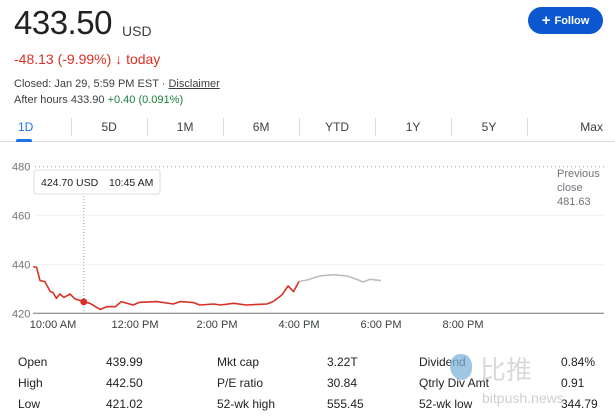 This screenshot has width=615, height=419. Describe the element at coordinates (91, 84) in the screenshot. I see `closed-text: Closed: Jan 29, 5:59 PM EST ·` at that location.